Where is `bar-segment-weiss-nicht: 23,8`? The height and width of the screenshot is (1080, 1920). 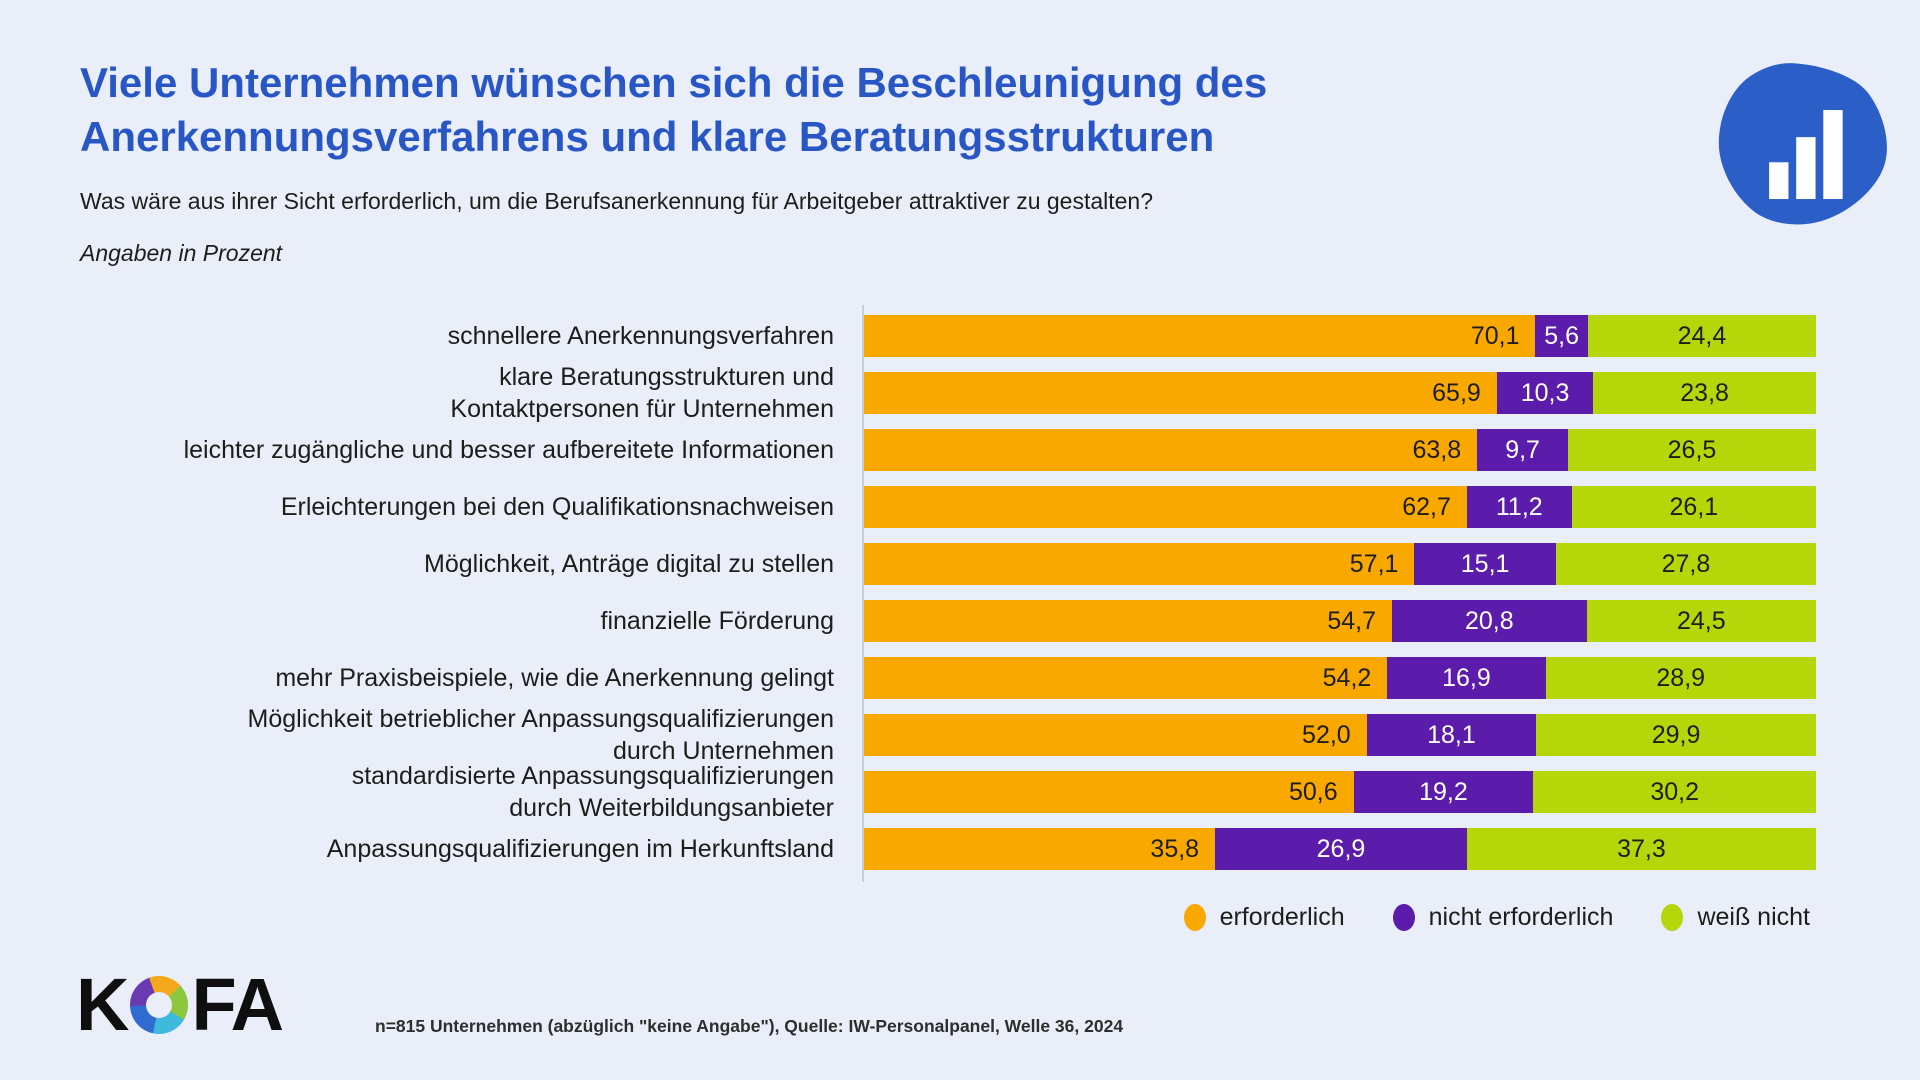 bar-segment-weiss-nicht: 23,8 is located at coordinates (1704, 393).